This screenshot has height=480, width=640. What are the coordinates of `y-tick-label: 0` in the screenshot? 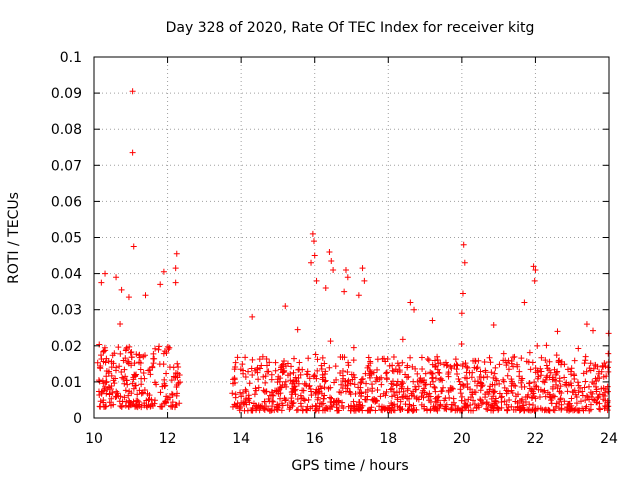 It's located at (77, 419).